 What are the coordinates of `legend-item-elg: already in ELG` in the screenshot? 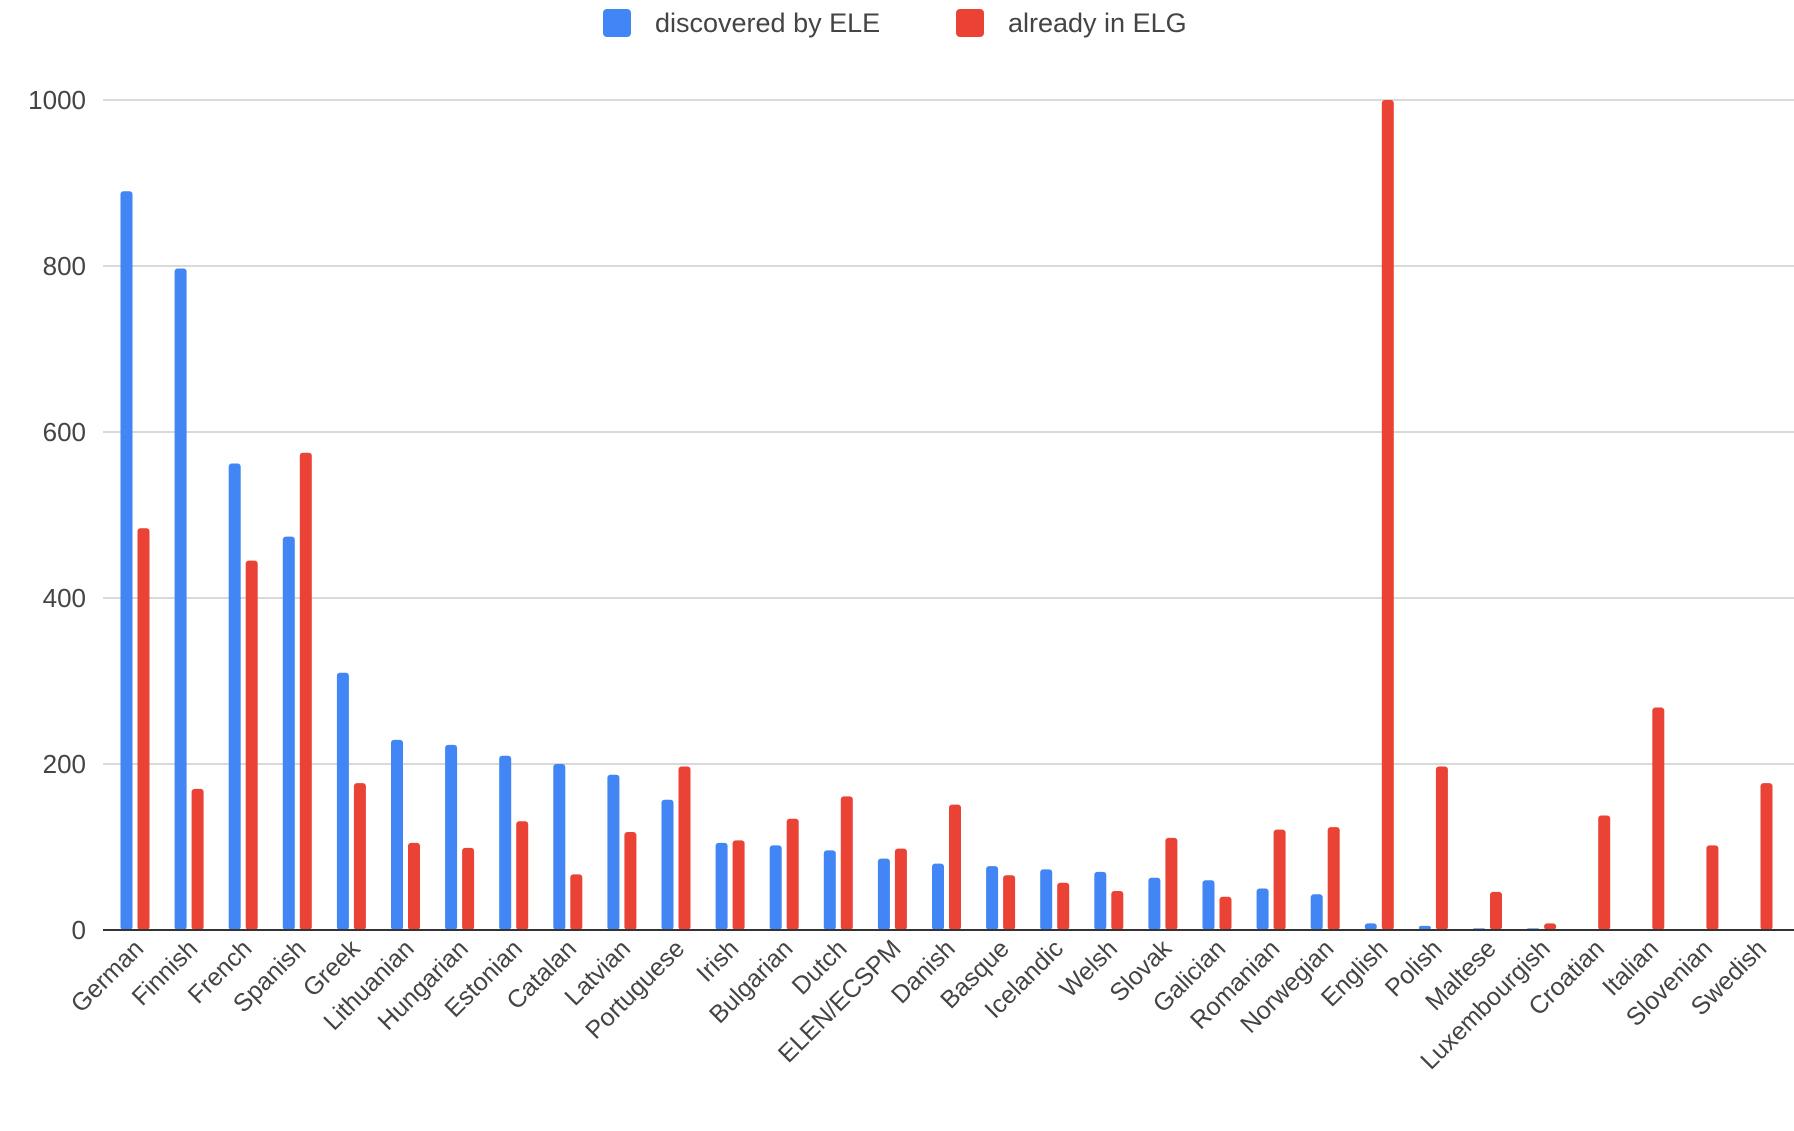 It's located at (1071, 23).